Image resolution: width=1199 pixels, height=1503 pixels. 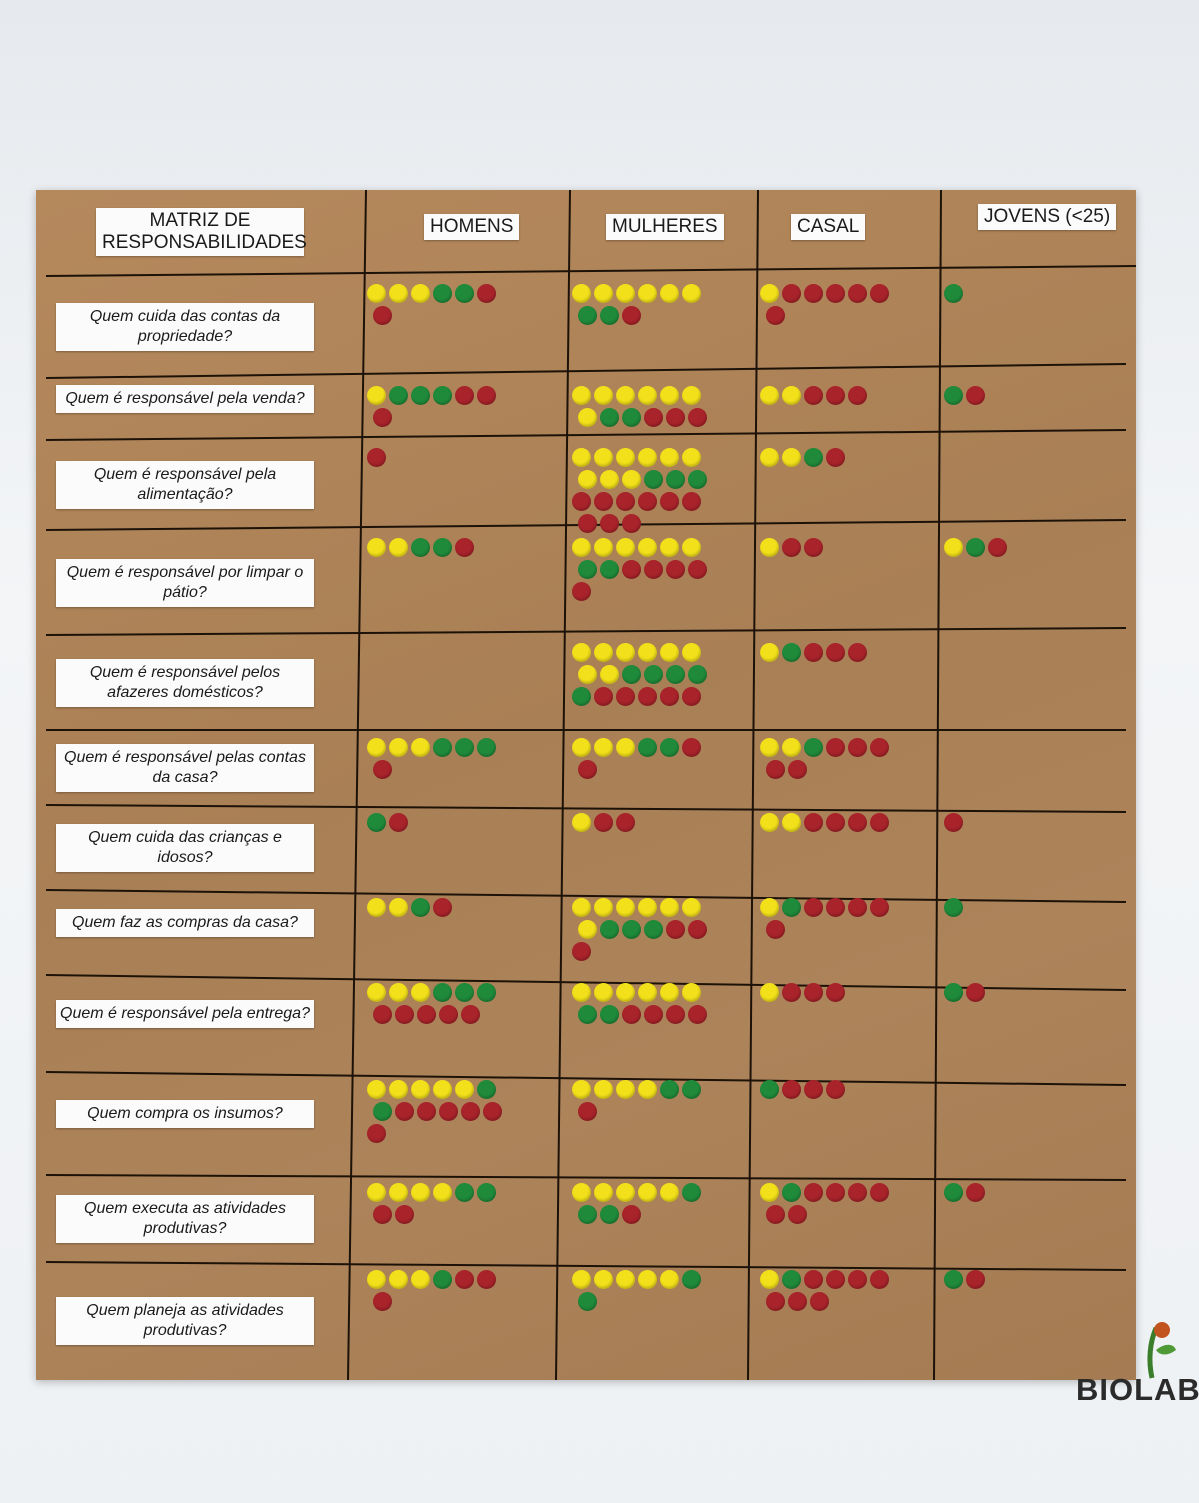 What do you see at coordinates (1134, 1385) in the screenshot?
I see `biolabor-plant-logo-icon` at bounding box center [1134, 1385].